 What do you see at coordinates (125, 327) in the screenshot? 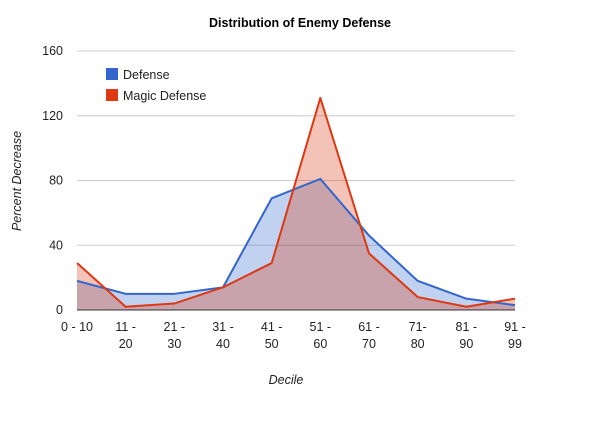
I see `x-tick-label-line: 11 -` at bounding box center [125, 327].